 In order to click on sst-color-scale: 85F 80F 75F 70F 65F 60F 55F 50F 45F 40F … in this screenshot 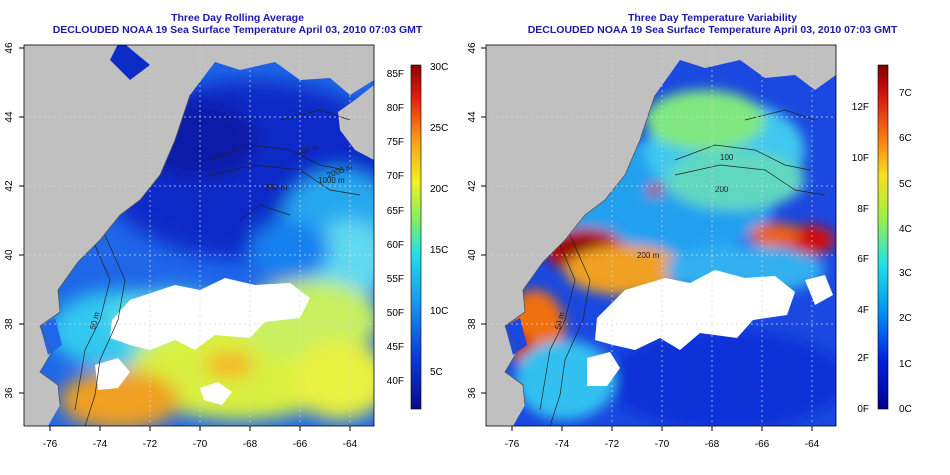, I will do `click(417, 236)`.